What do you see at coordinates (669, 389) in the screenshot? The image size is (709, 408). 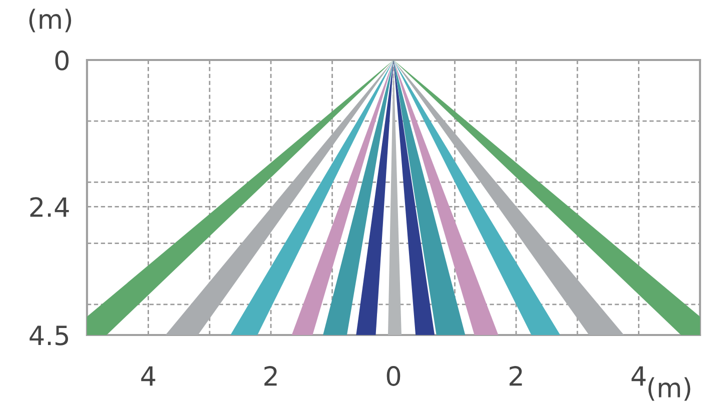 I see `x-axis-title: (m)` at bounding box center [669, 389].